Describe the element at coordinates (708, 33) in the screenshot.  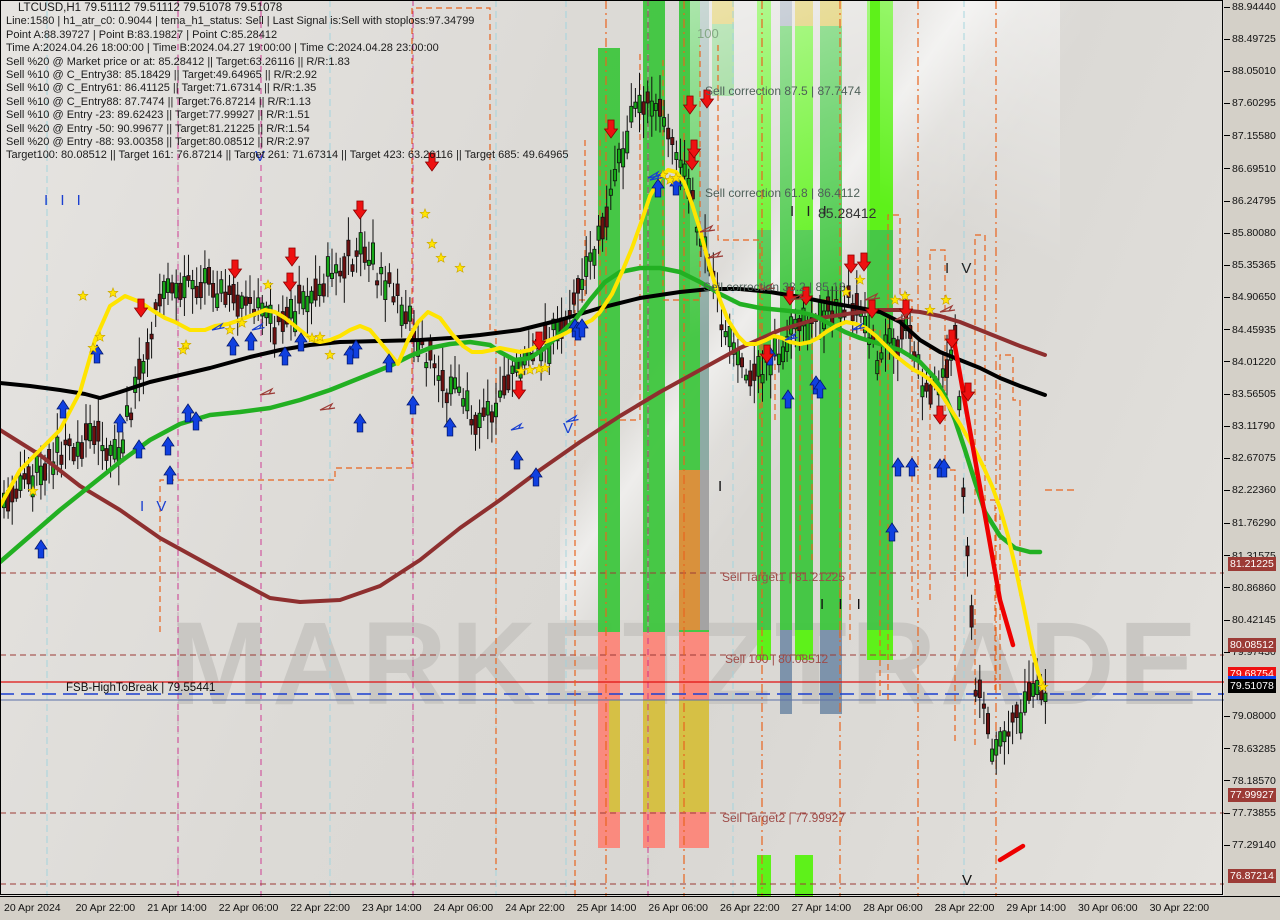
I see `annotation-level-100: 100` at that location.